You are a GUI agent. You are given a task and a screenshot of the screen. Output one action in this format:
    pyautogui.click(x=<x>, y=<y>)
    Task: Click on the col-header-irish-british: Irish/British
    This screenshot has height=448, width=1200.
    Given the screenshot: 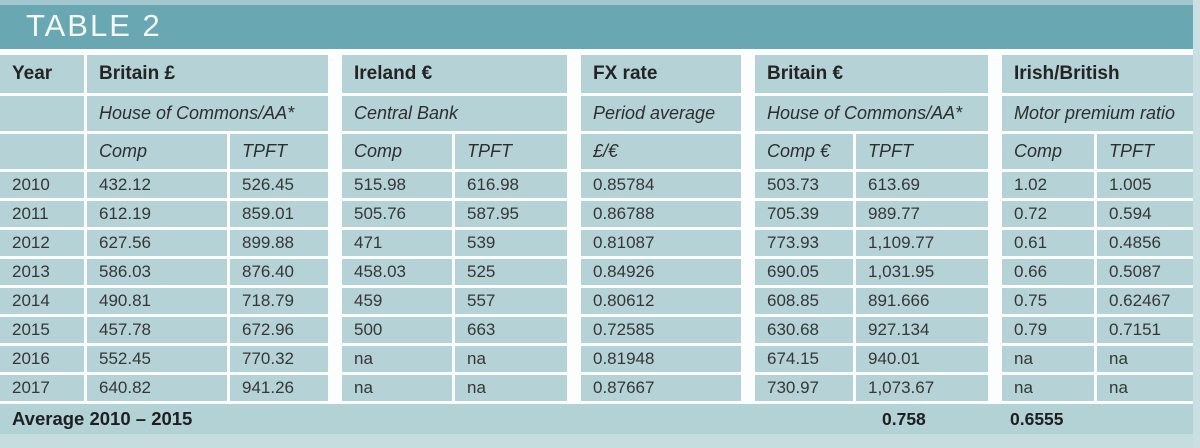 What is the action you would take?
    pyautogui.click(x=1097, y=74)
    